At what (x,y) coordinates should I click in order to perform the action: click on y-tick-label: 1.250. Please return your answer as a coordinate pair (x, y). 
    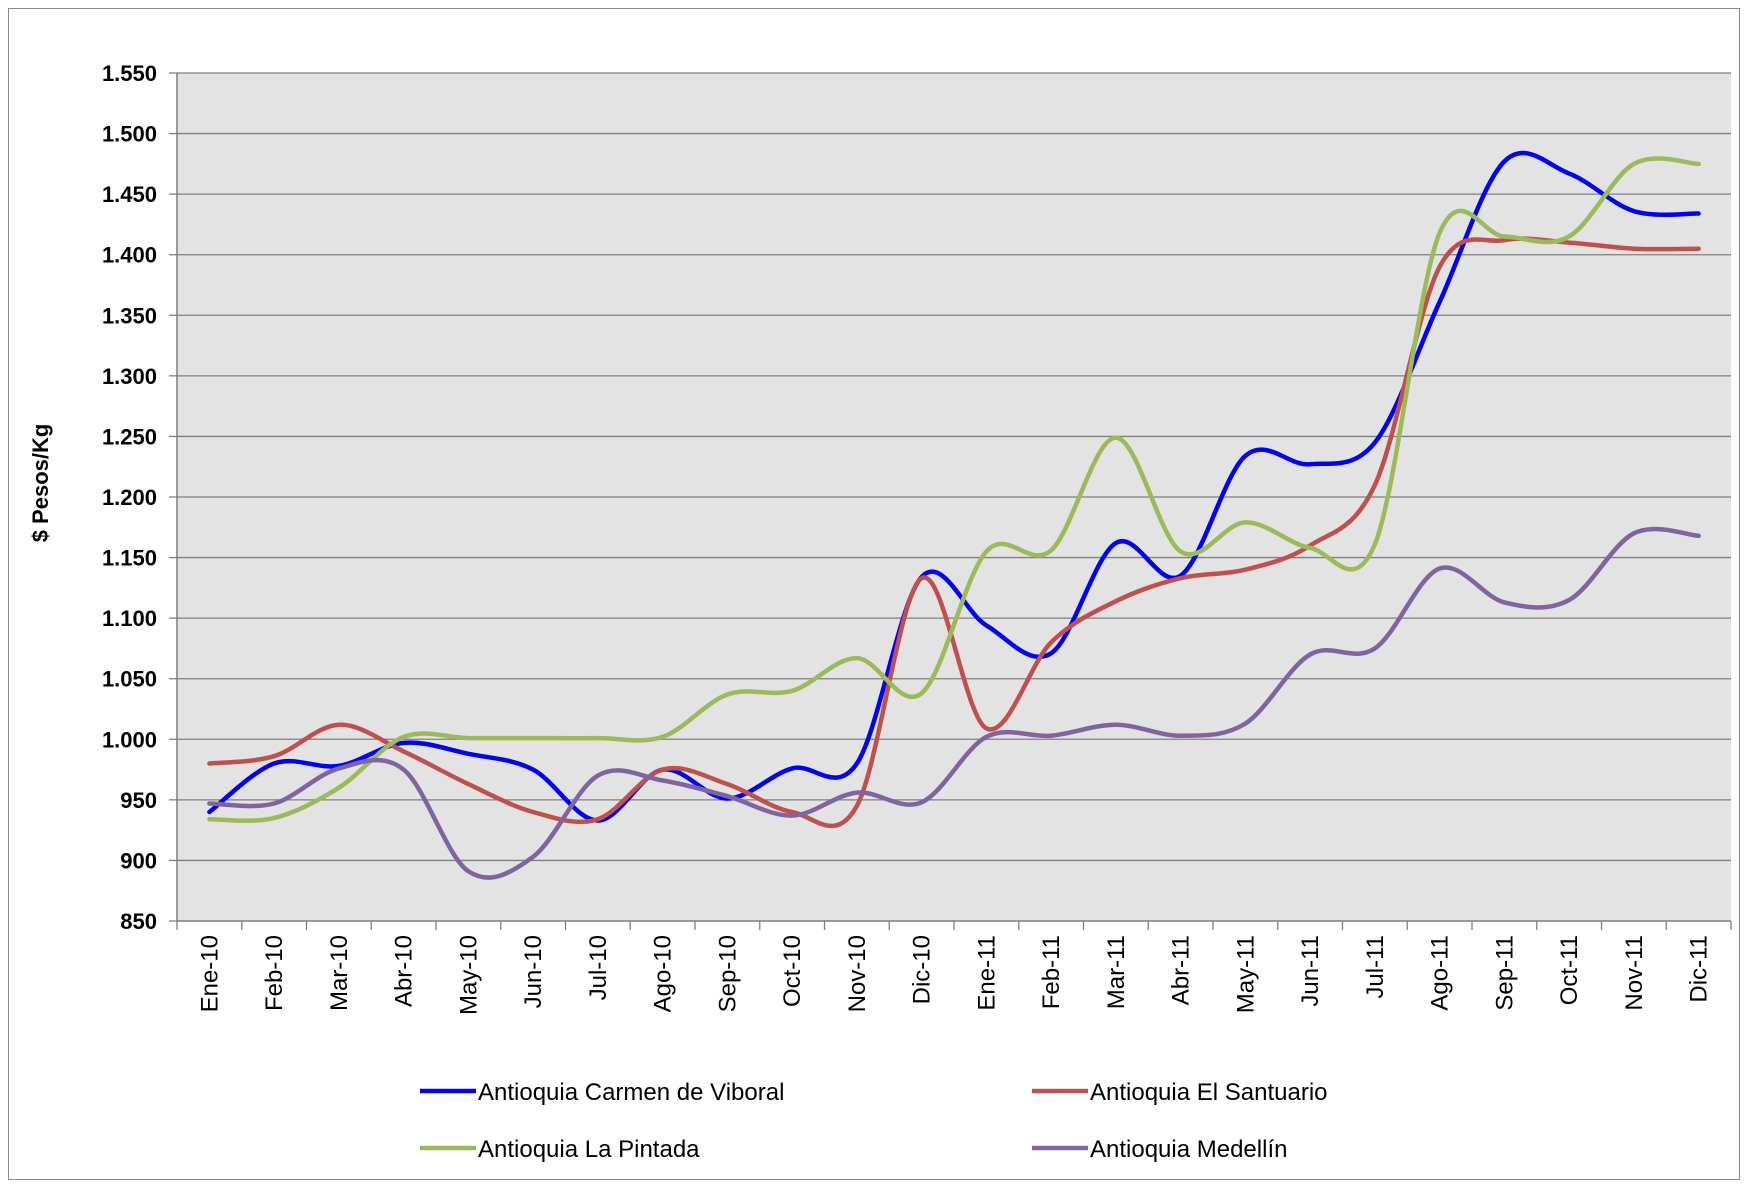
    Looking at the image, I should click on (129, 436).